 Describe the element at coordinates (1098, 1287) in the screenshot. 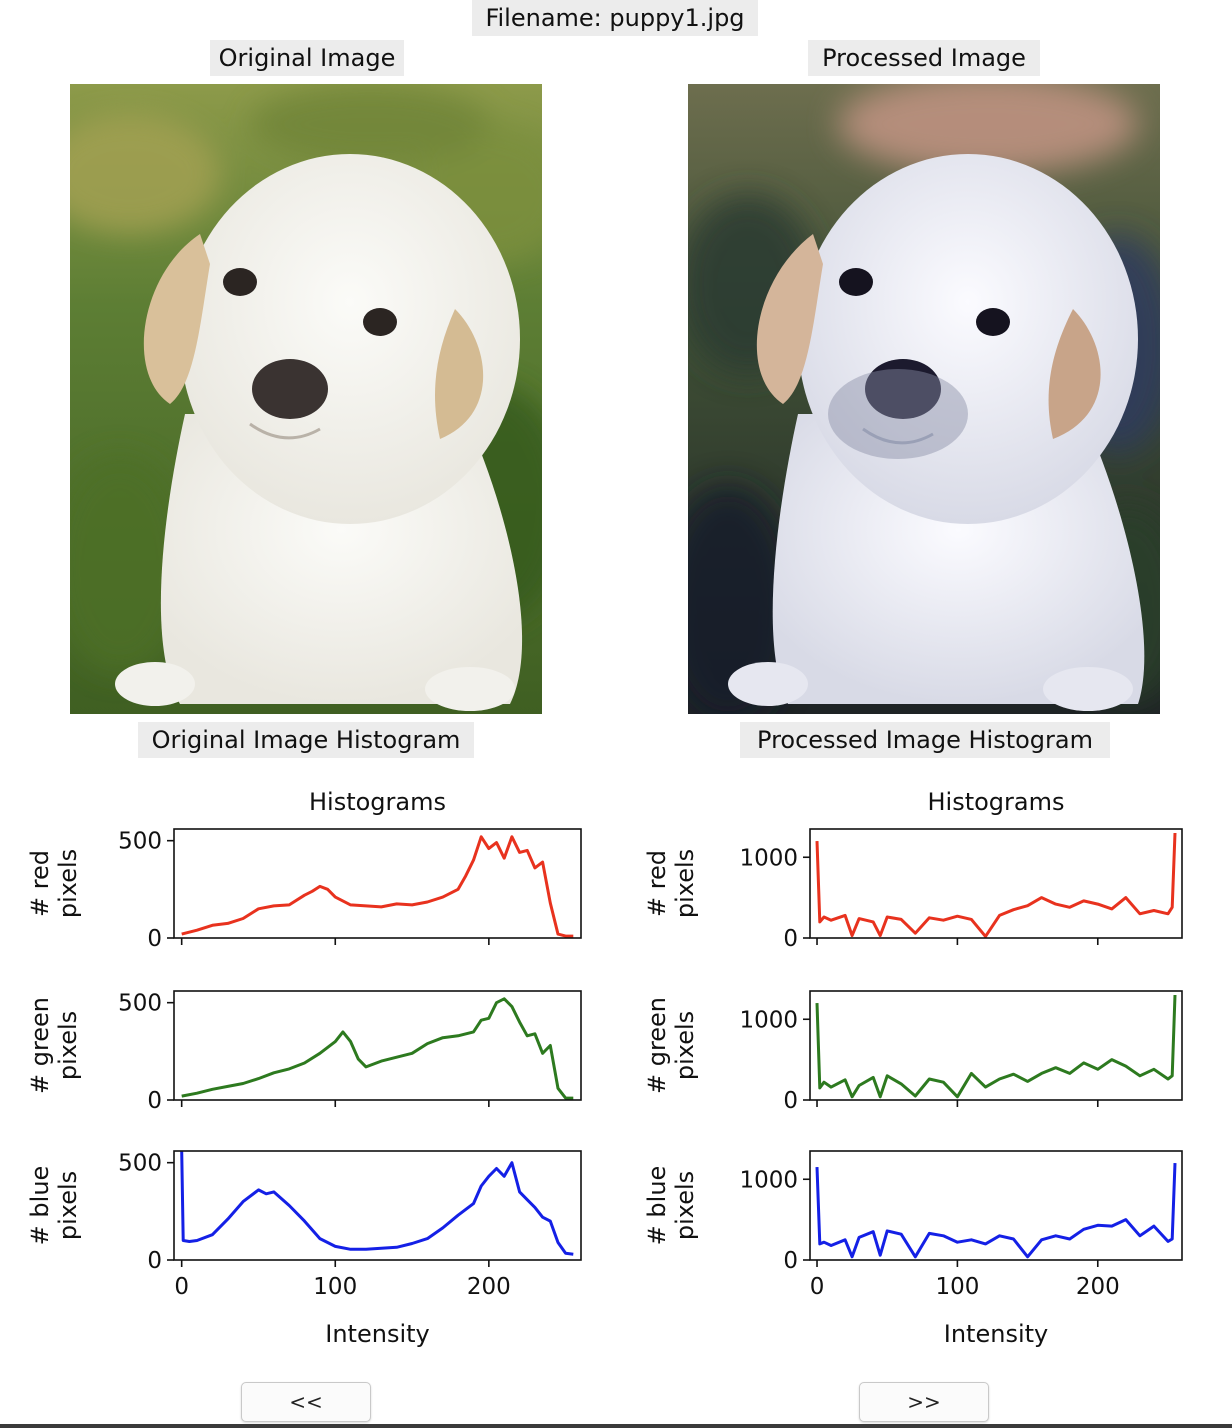

I see `processed-xtick-label: 200` at that location.